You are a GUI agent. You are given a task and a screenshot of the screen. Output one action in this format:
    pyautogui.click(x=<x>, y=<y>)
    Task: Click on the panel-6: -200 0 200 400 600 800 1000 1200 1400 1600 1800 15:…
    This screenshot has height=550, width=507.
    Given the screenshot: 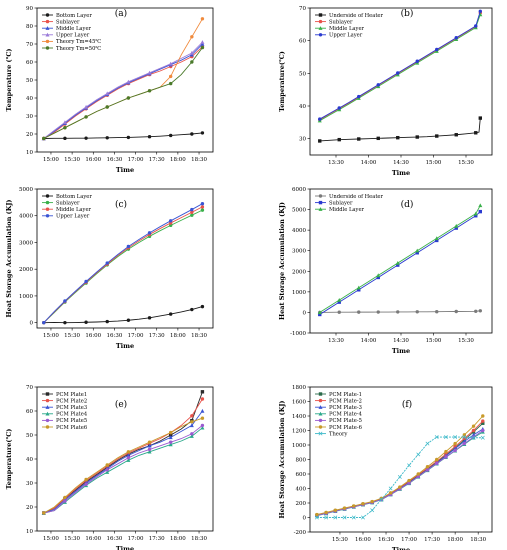 What is the action you would take?
    pyautogui.click(x=385, y=467)
    